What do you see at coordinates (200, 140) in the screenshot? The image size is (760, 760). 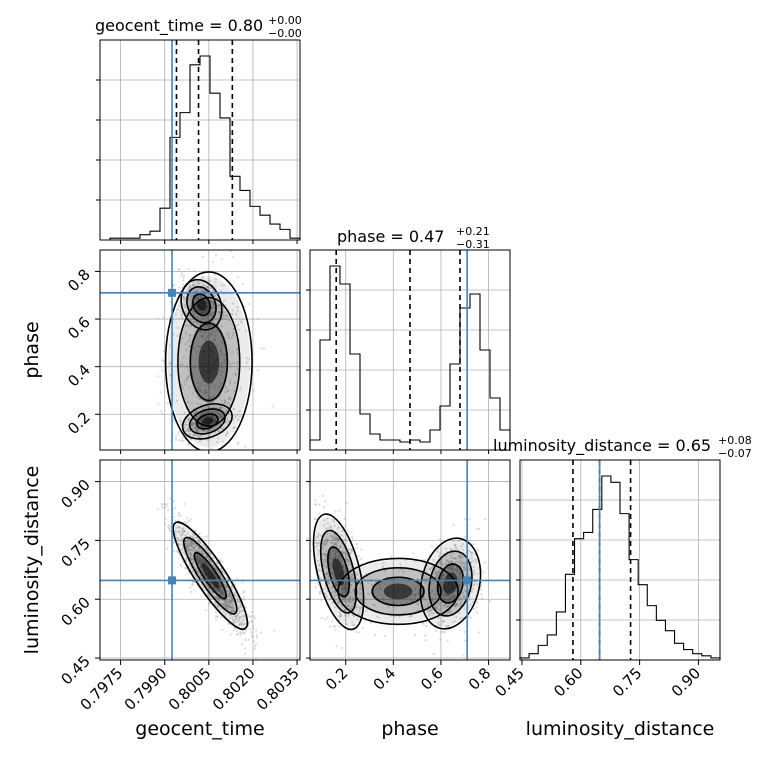 I see `panel-bg` at bounding box center [200, 140].